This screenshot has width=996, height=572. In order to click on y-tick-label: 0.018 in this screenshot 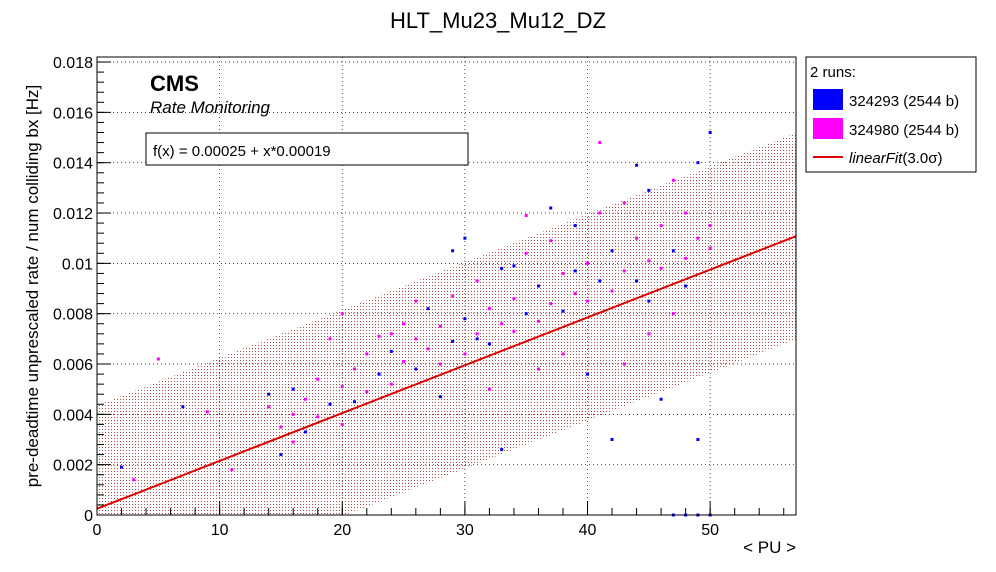, I will do `click(73, 63)`.